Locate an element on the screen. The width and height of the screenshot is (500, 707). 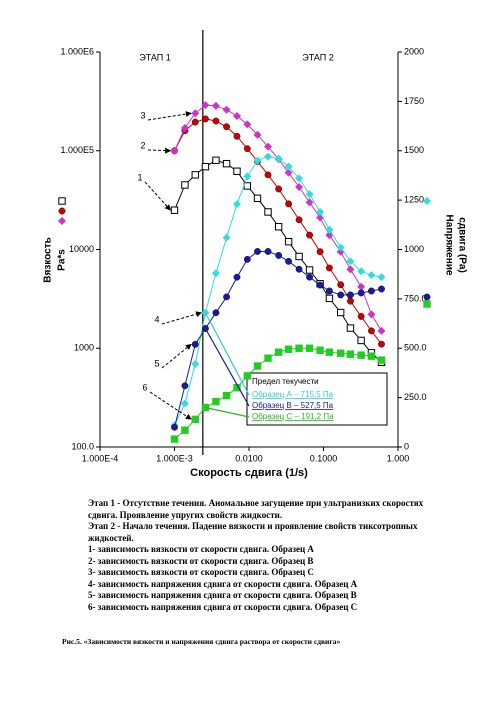
y2-tick-label: 1000 is located at coordinates (414, 249).